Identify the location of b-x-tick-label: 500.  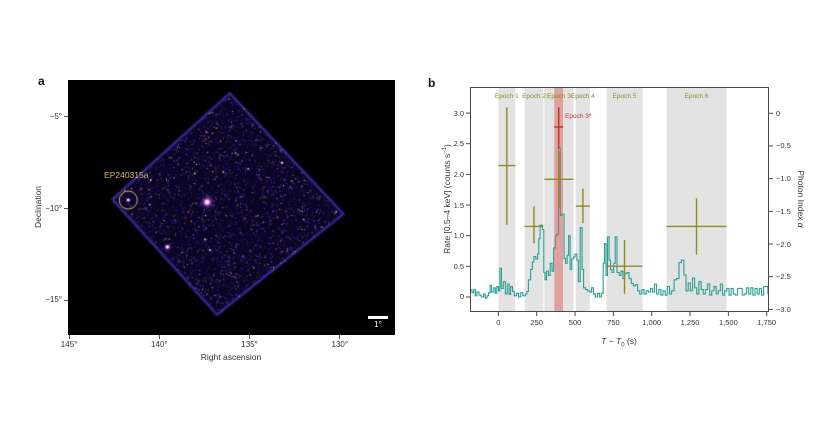
(575, 322).